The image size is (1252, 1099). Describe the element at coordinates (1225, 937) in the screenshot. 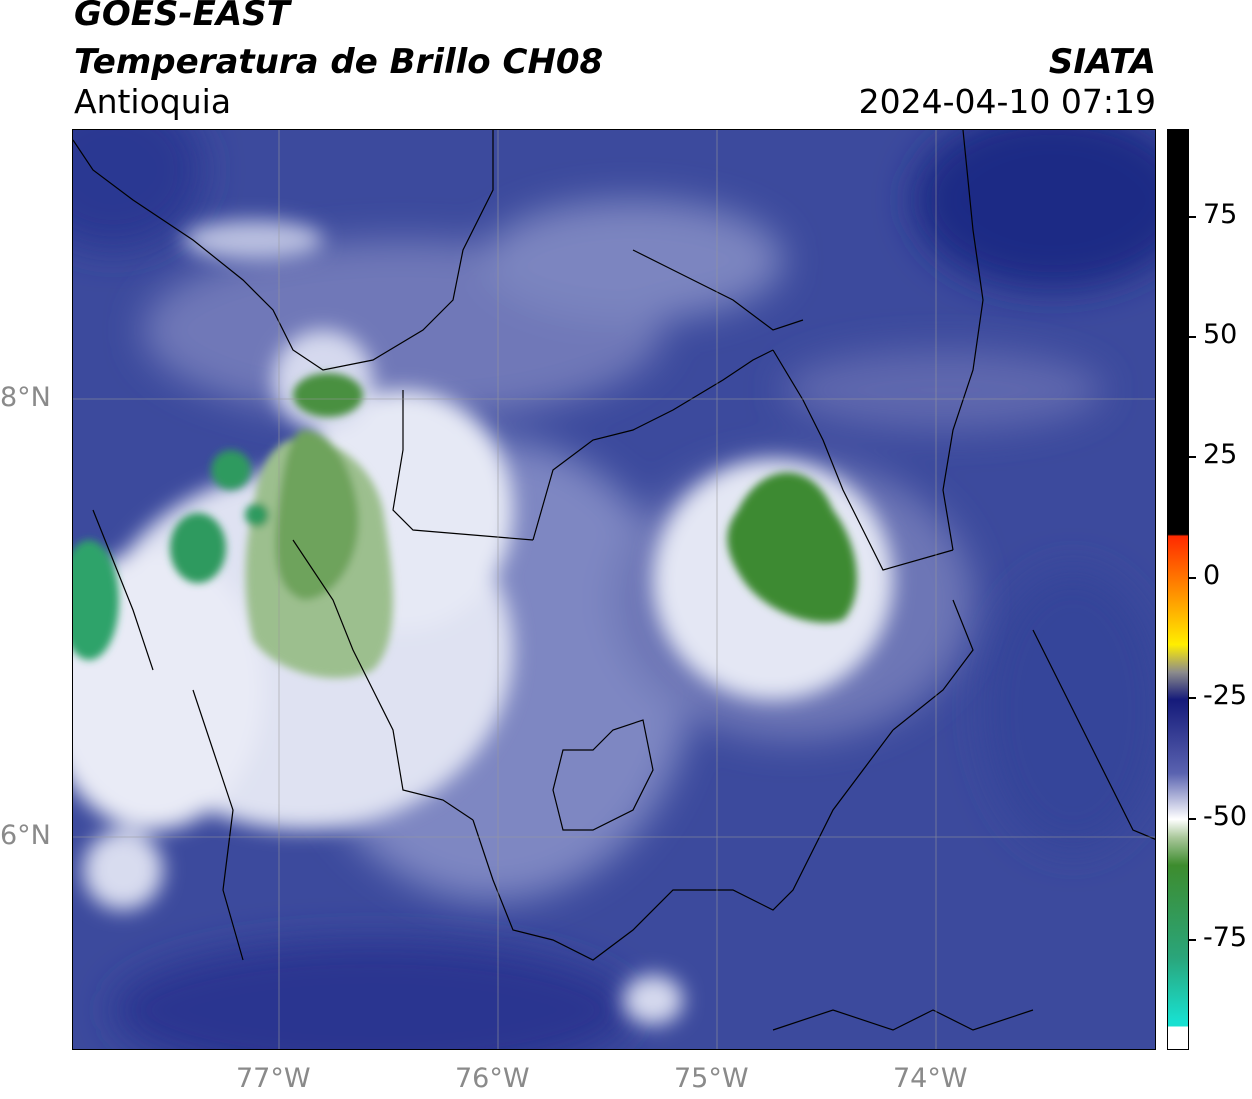

I see `colorbar-tick-minus75: -75` at that location.